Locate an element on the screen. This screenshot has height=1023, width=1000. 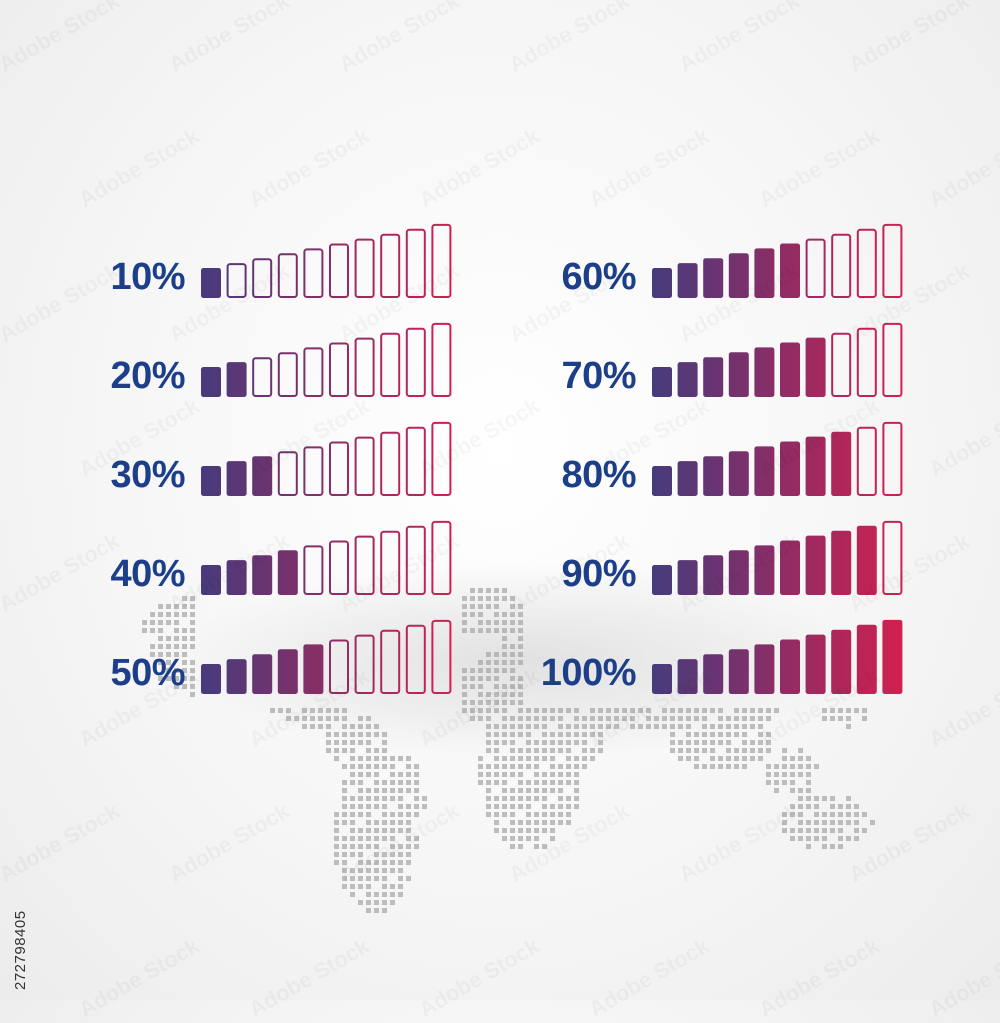
meter-label-20: 20% is located at coordinates (147, 376).